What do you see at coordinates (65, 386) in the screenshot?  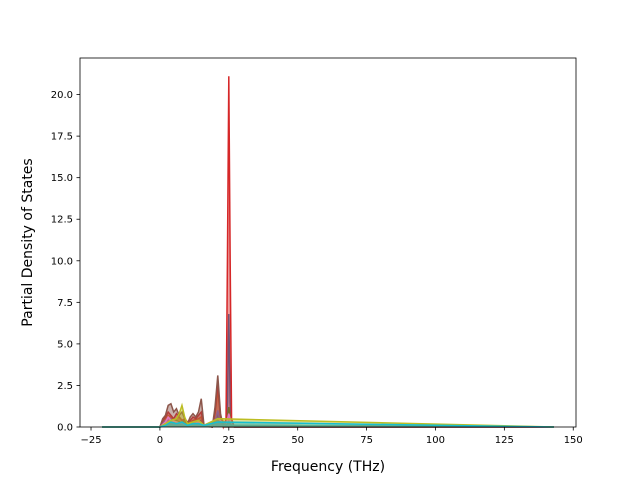 I see `y-tick-label: 2.5` at bounding box center [65, 386].